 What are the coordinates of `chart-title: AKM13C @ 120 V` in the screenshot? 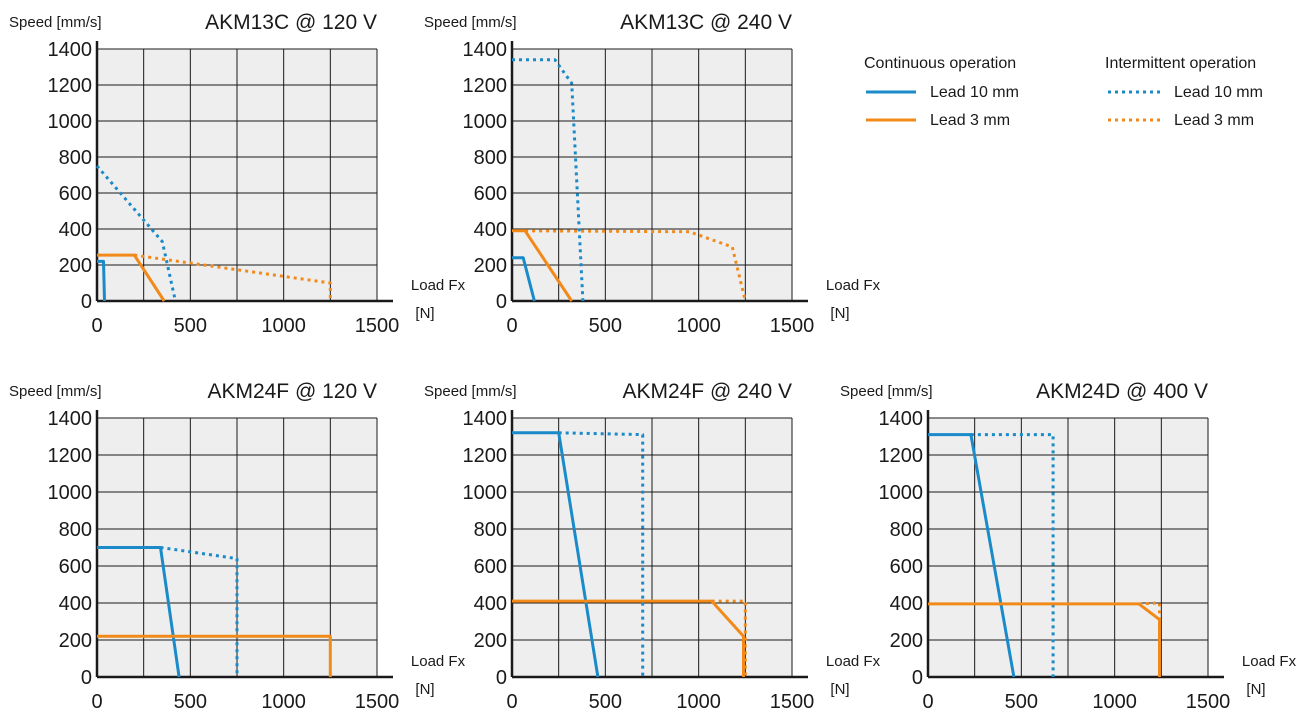 It's located at (291, 22).